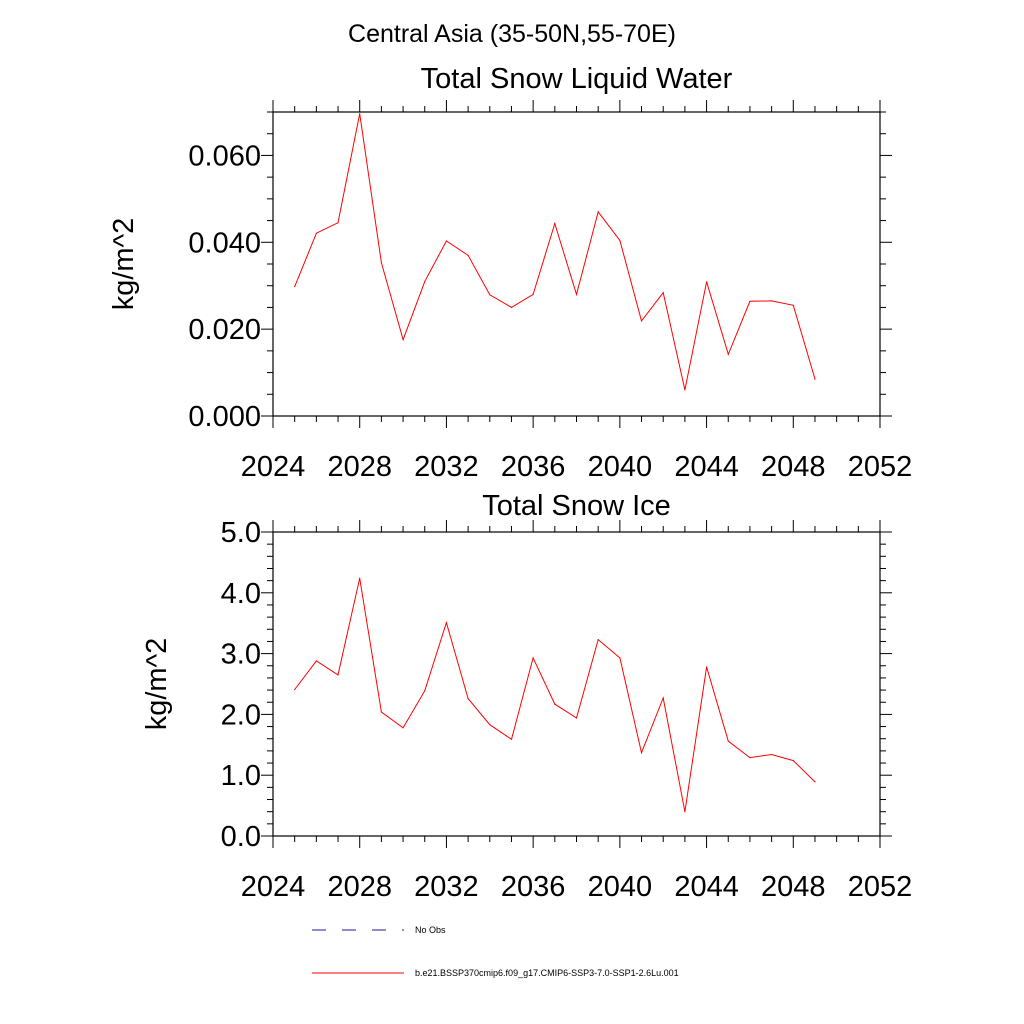  I want to click on panel-title: Total Snow Liquid Water, so click(577, 79).